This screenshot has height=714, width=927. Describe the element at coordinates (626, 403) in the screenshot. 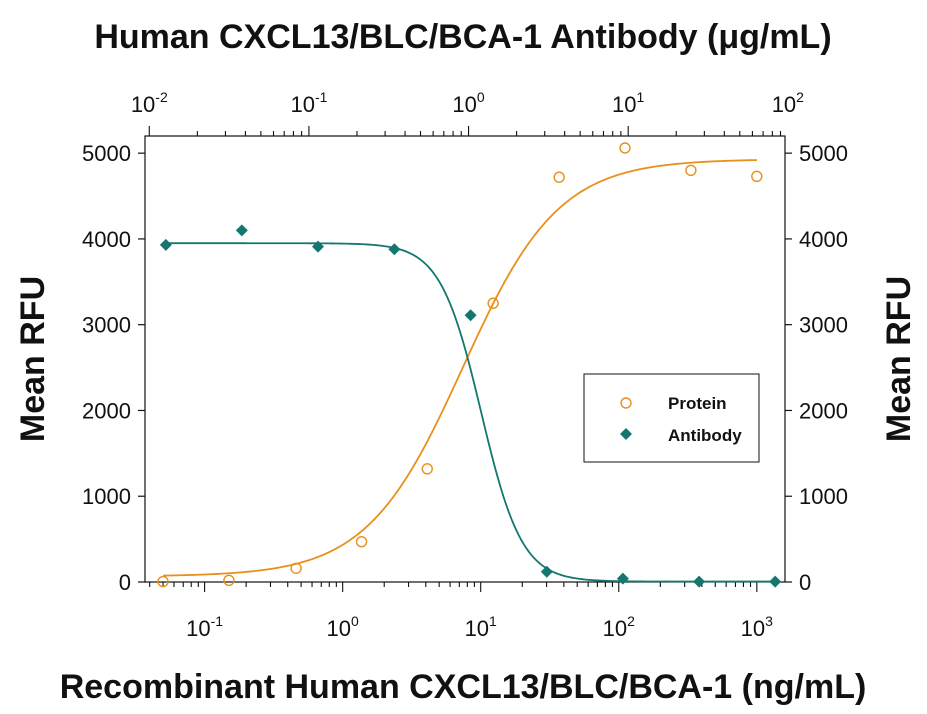

I see `legend-protein-marker` at that location.